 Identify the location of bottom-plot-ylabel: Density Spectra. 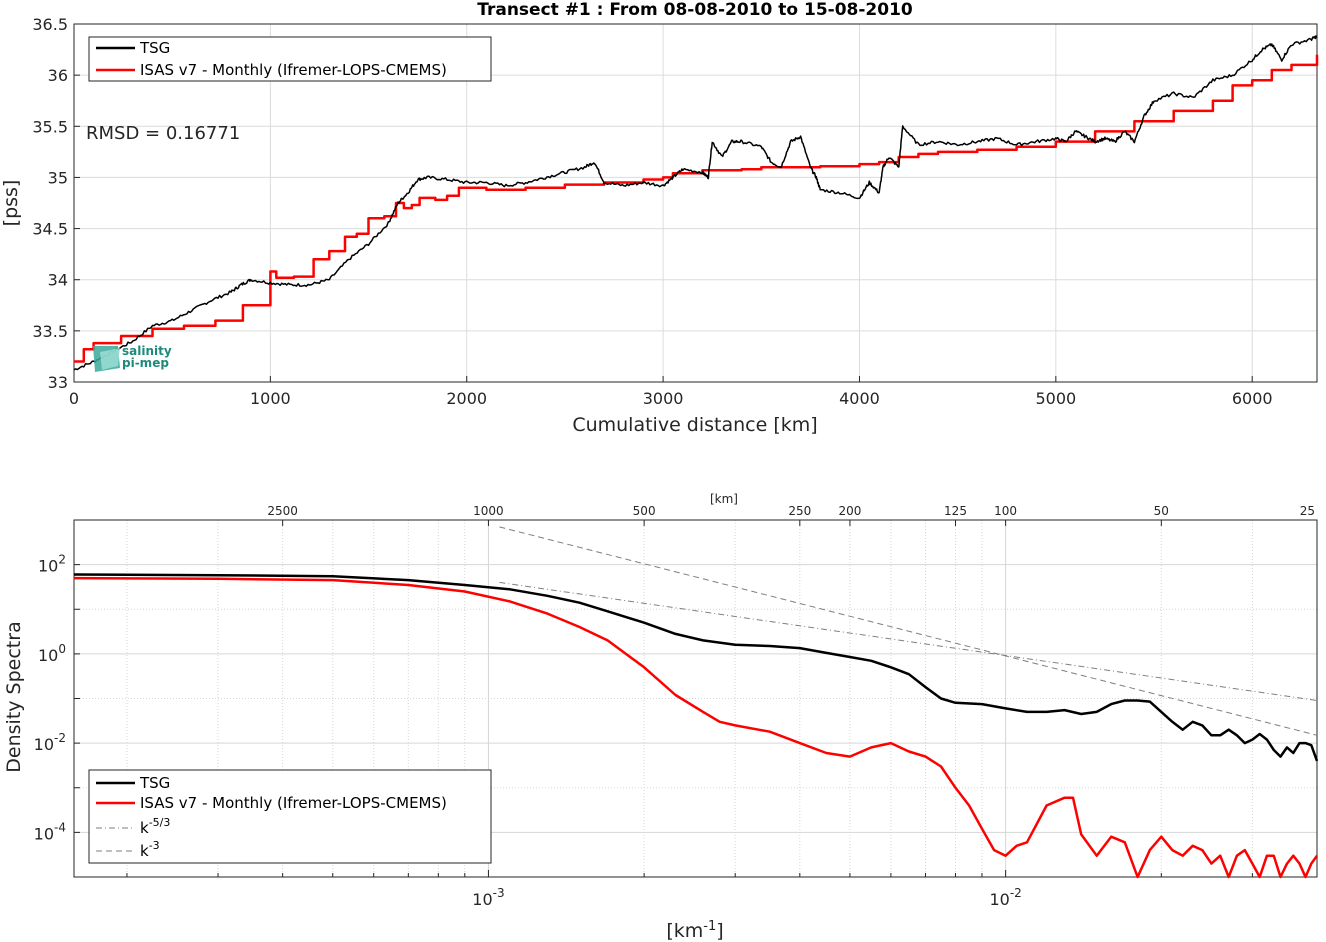
(14, 696).